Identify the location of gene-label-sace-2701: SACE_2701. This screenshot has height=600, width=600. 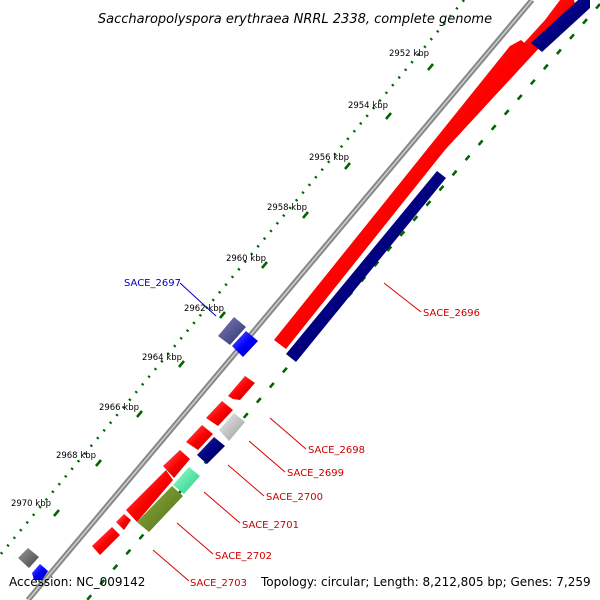
(270, 525).